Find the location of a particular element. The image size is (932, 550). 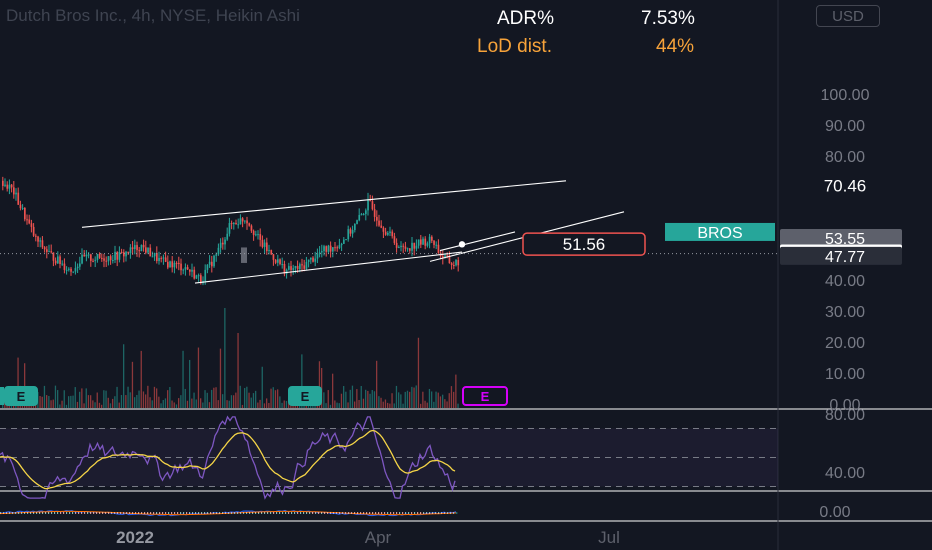

earnings-marker-edge is located at coordinates (2, 396).